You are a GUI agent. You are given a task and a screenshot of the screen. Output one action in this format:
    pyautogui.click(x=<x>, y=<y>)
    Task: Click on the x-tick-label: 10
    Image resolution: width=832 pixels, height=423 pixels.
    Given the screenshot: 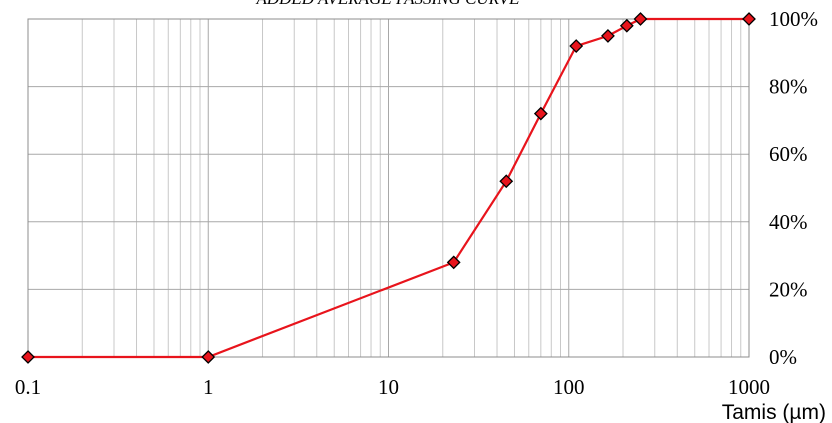 What is the action you would take?
    pyautogui.click(x=388, y=387)
    